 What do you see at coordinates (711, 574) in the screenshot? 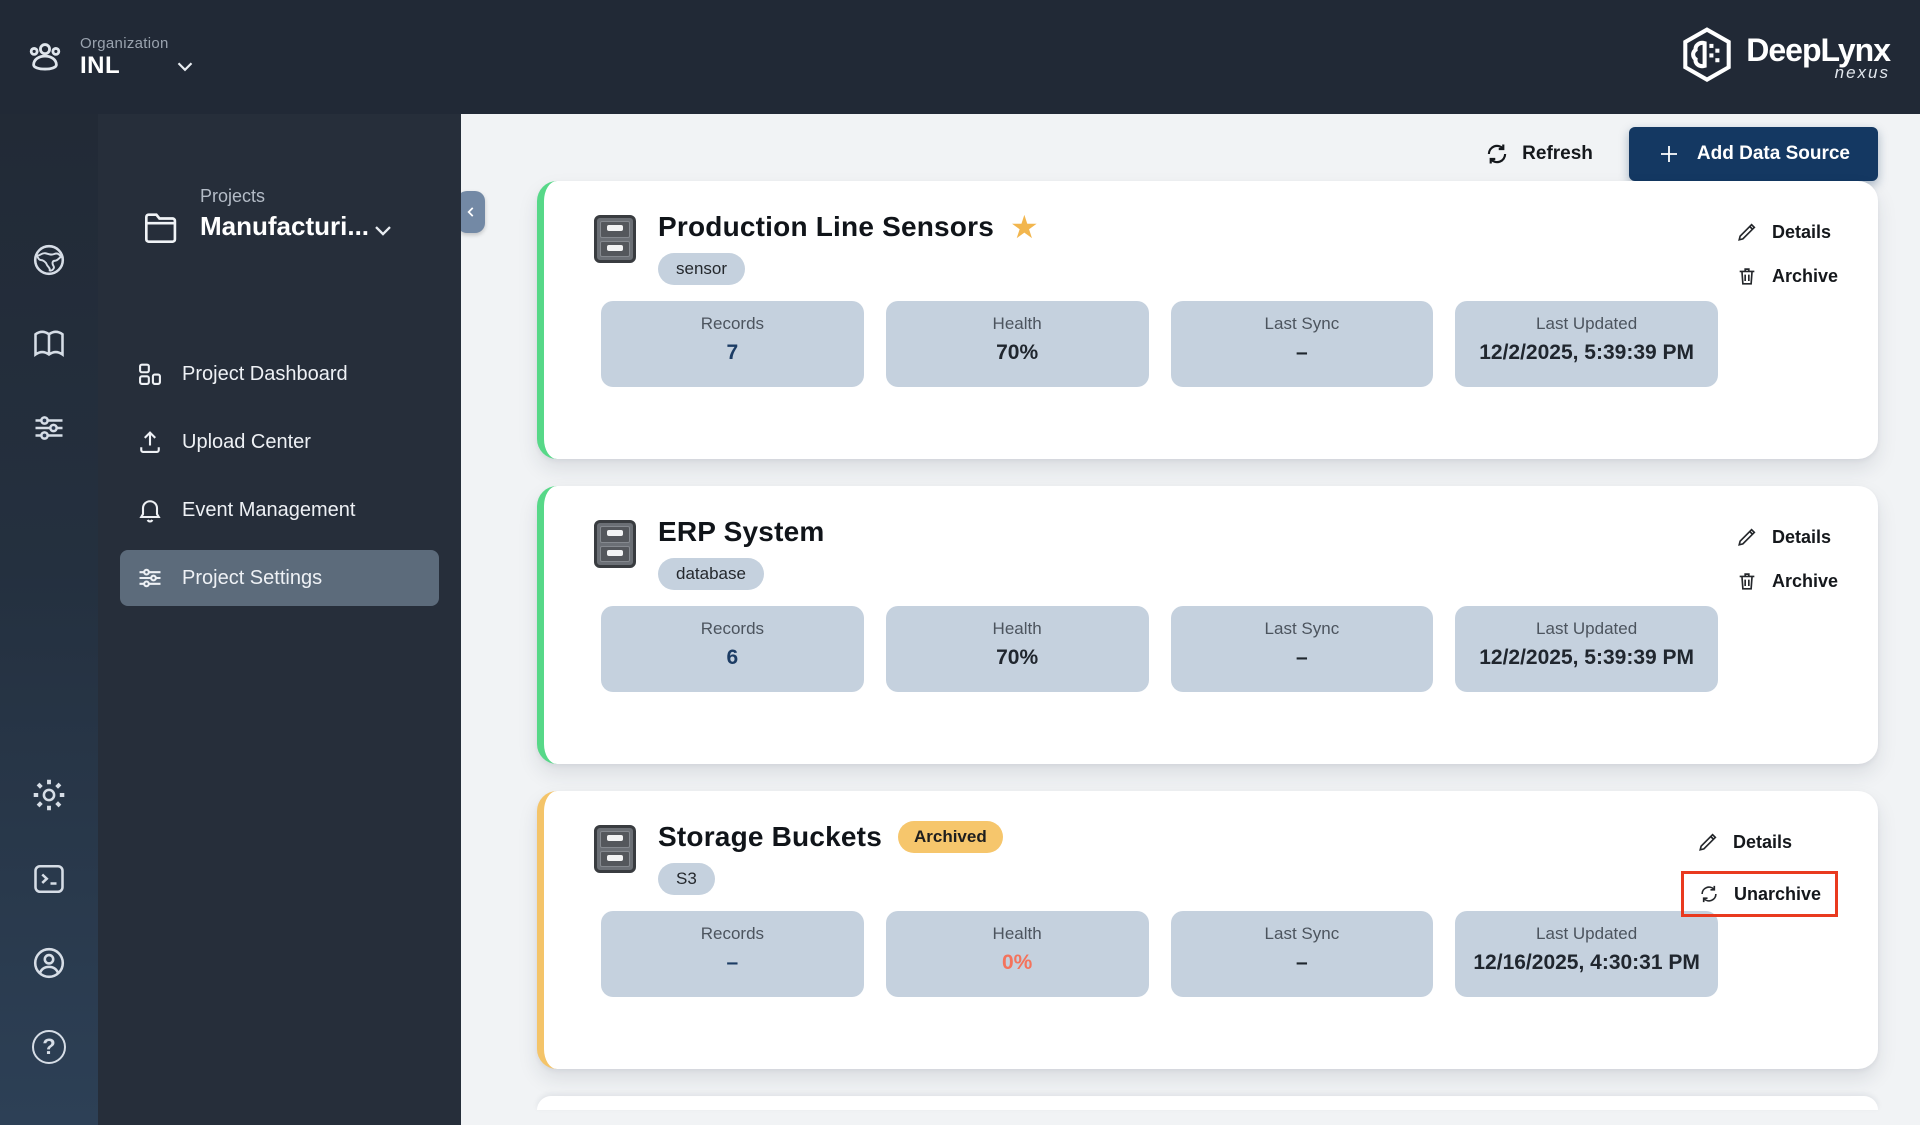
I see `type-tag: database` at bounding box center [711, 574].